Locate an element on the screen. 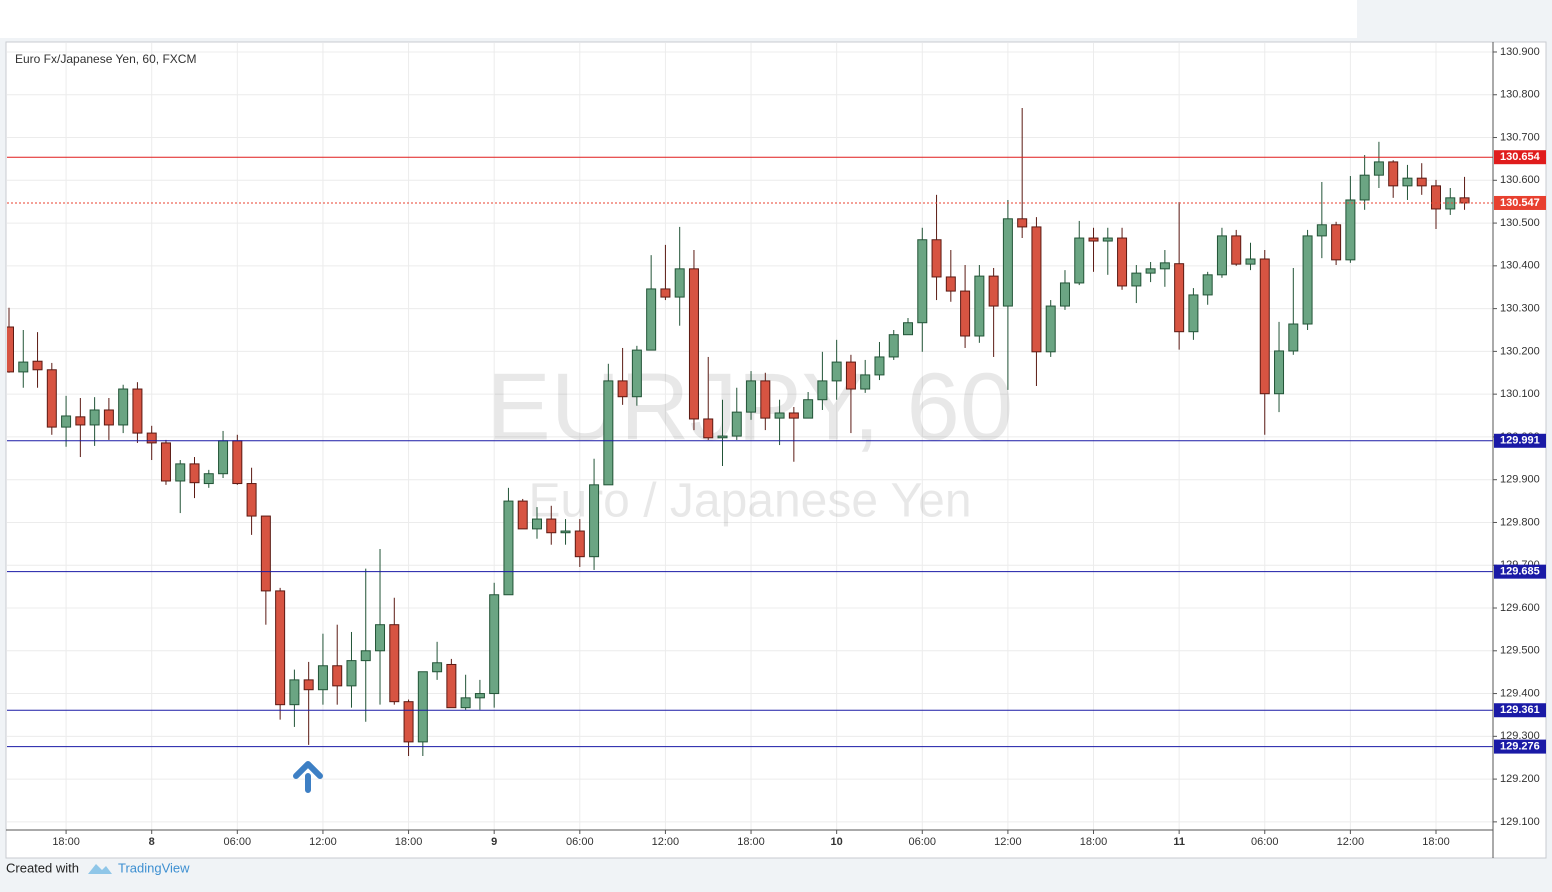 This screenshot has height=892, width=1552. y-tick-label: 130.800 is located at coordinates (1520, 95).